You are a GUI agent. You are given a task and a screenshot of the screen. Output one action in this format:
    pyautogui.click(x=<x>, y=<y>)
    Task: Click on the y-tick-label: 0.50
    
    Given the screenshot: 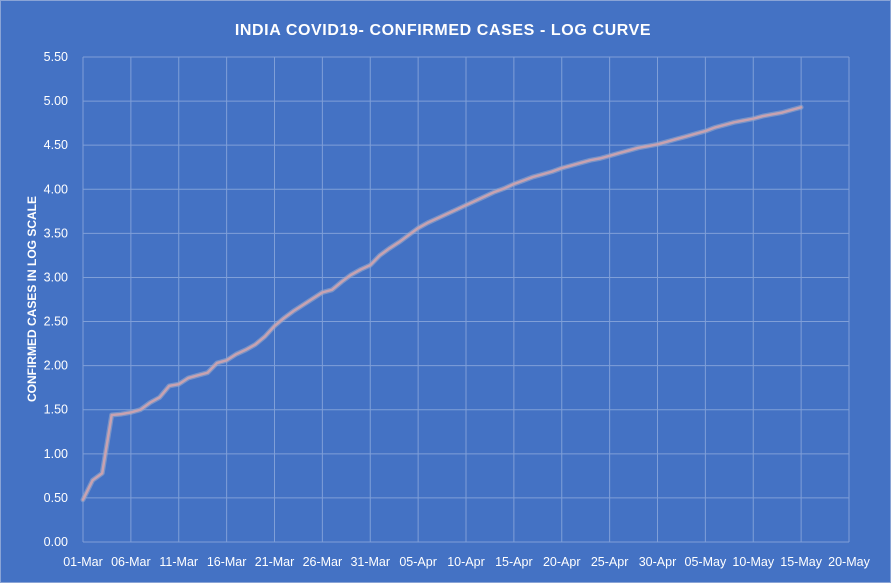 What is the action you would take?
    pyautogui.click(x=56, y=498)
    